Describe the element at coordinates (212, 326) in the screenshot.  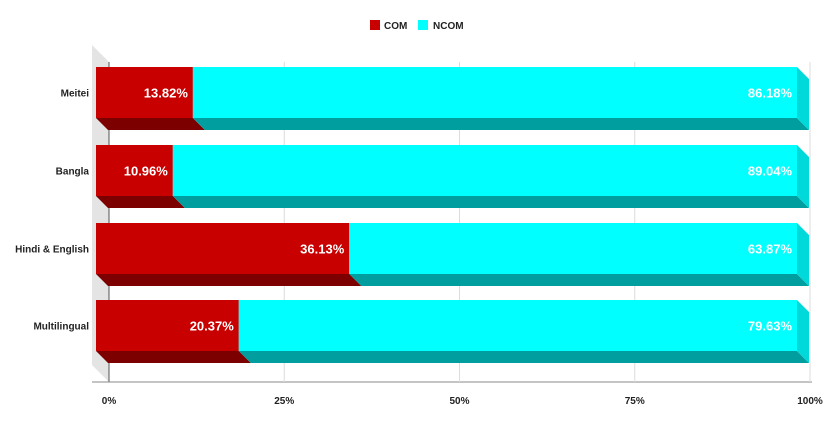
I see `data-label-com: 20.37%` at that location.